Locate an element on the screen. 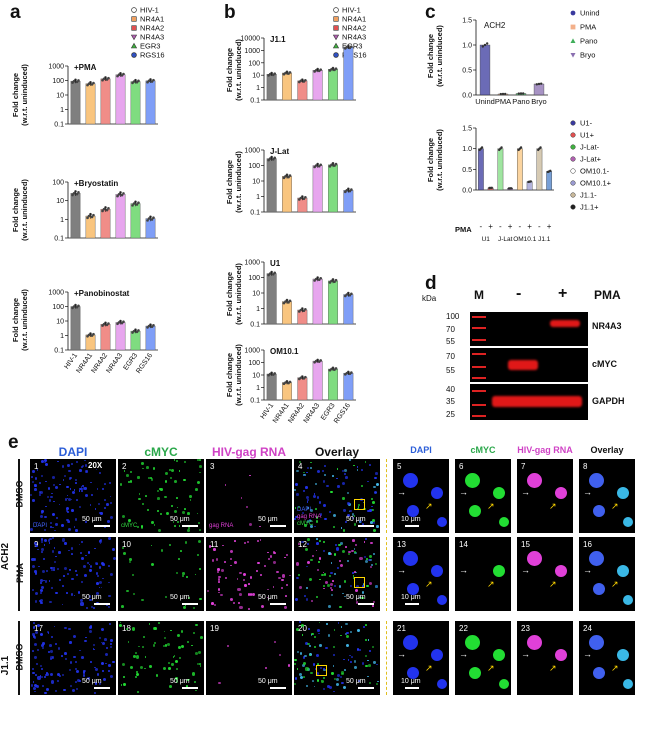 The image size is (649, 750). micrograph-number: 1 is located at coordinates (36, 466).